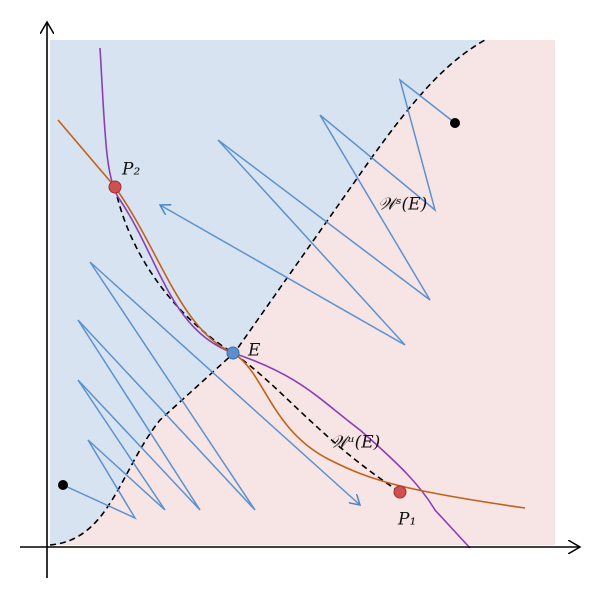 The height and width of the screenshot is (597, 600). I want to click on label: 𝒲ᵘ(E), so click(355, 443).